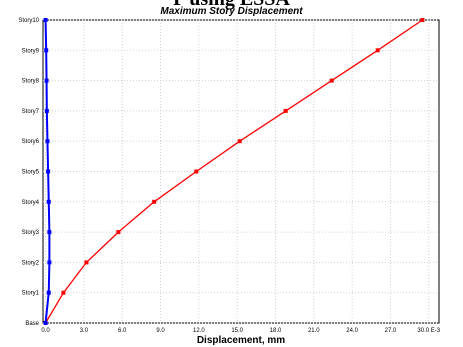  What do you see at coordinates (31, 51) in the screenshot?
I see `y-tick-label: Story9` at bounding box center [31, 51].